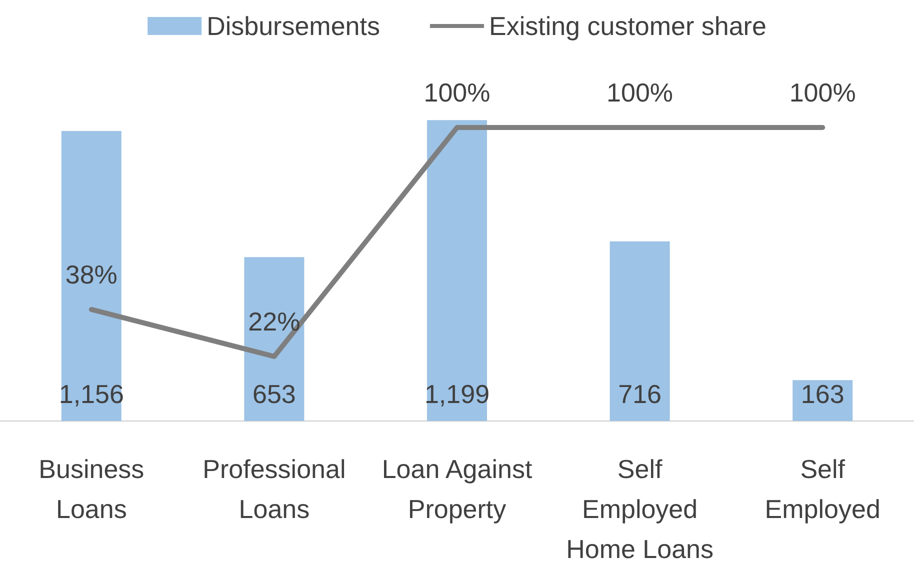 The image size is (914, 569). I want to click on x-tick-label: Self Employed Home Loans, so click(640, 509).